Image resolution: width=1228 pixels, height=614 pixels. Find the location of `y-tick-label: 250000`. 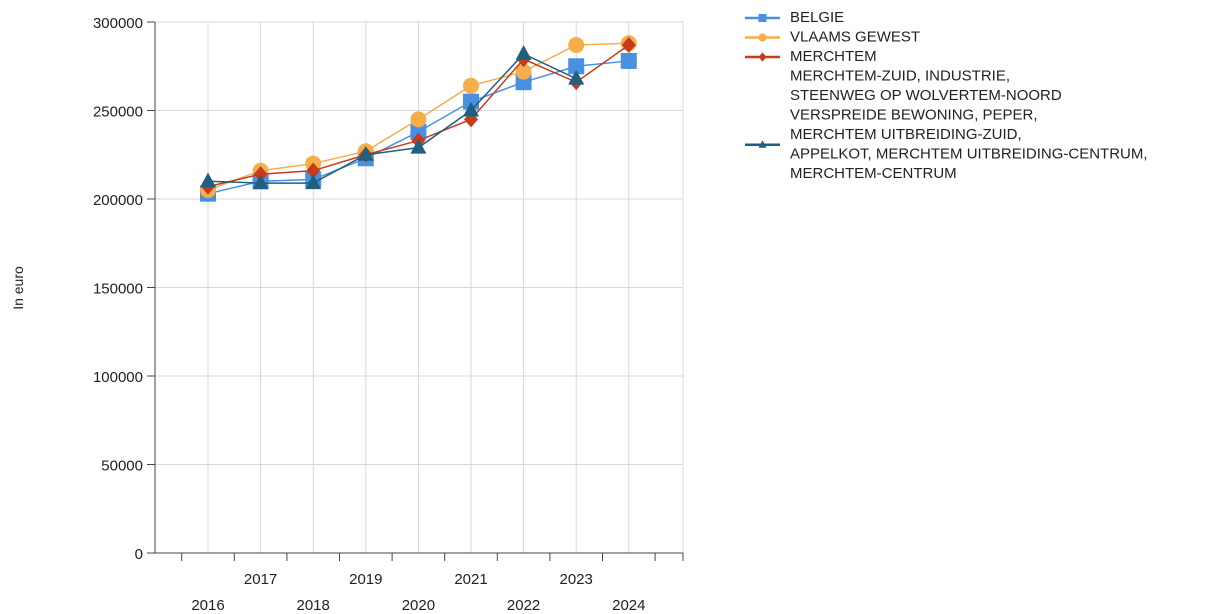

y-tick-label: 250000 is located at coordinates (118, 112).